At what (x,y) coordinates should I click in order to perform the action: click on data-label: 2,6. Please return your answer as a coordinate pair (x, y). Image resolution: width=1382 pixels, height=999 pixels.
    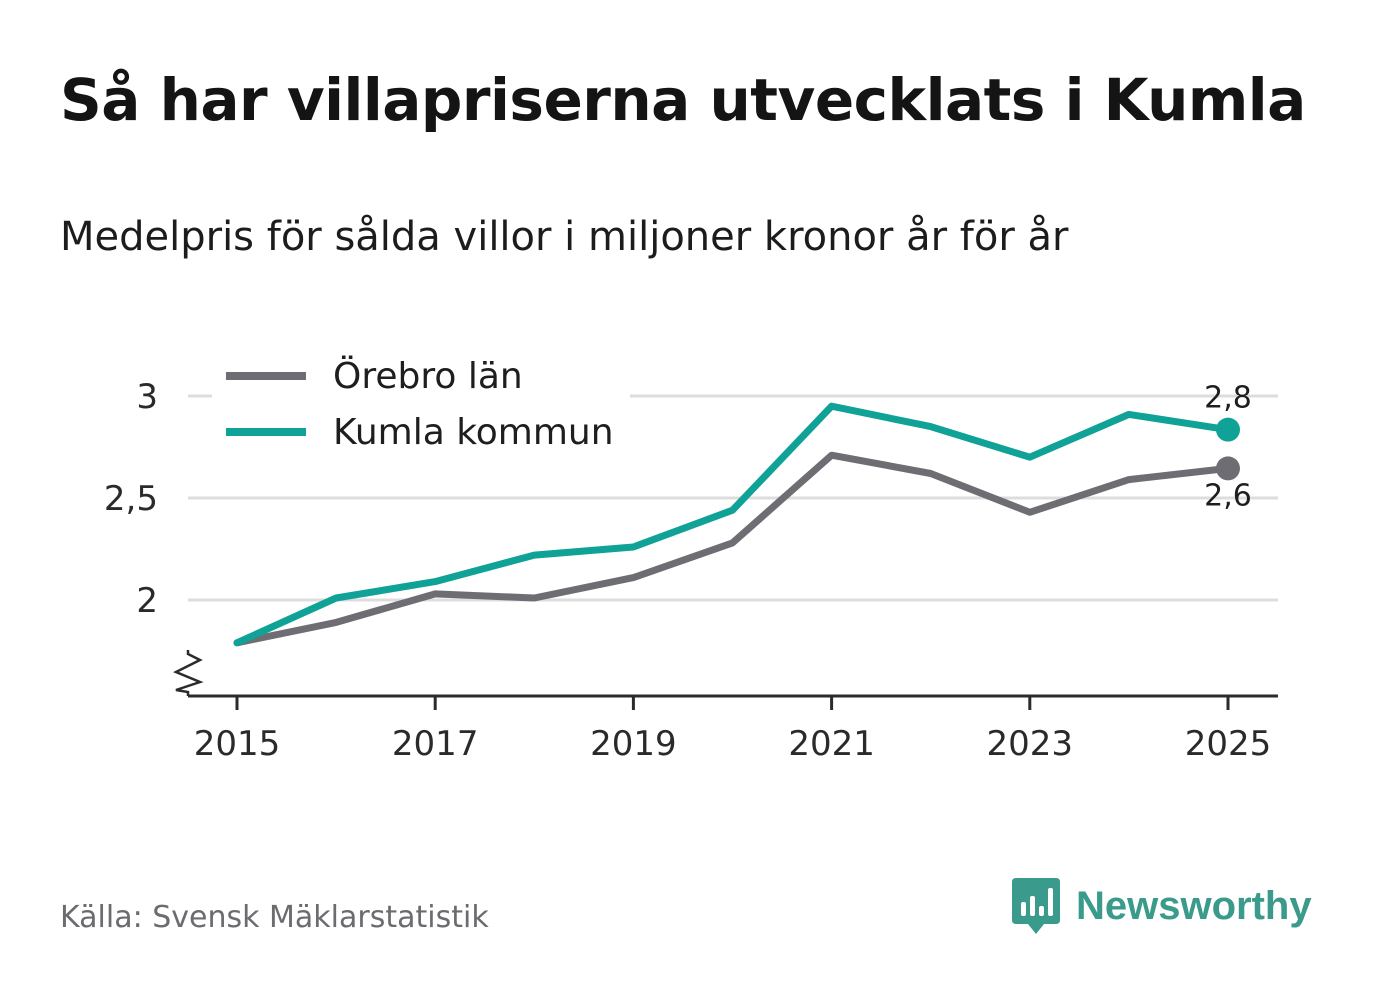
    Looking at the image, I should click on (1228, 495).